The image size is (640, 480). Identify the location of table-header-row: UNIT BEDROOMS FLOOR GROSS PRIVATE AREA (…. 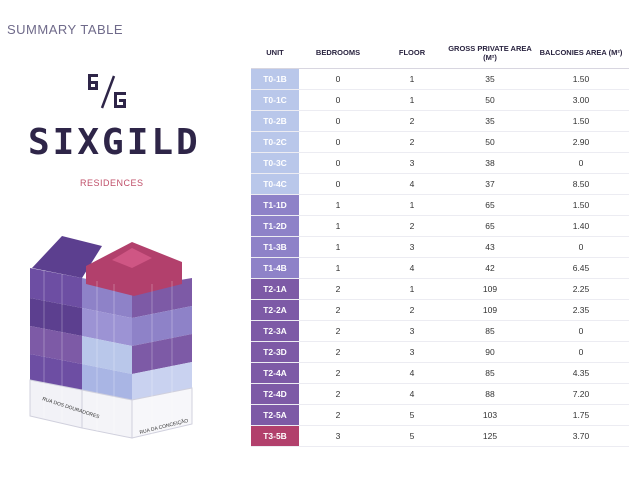
(440, 53).